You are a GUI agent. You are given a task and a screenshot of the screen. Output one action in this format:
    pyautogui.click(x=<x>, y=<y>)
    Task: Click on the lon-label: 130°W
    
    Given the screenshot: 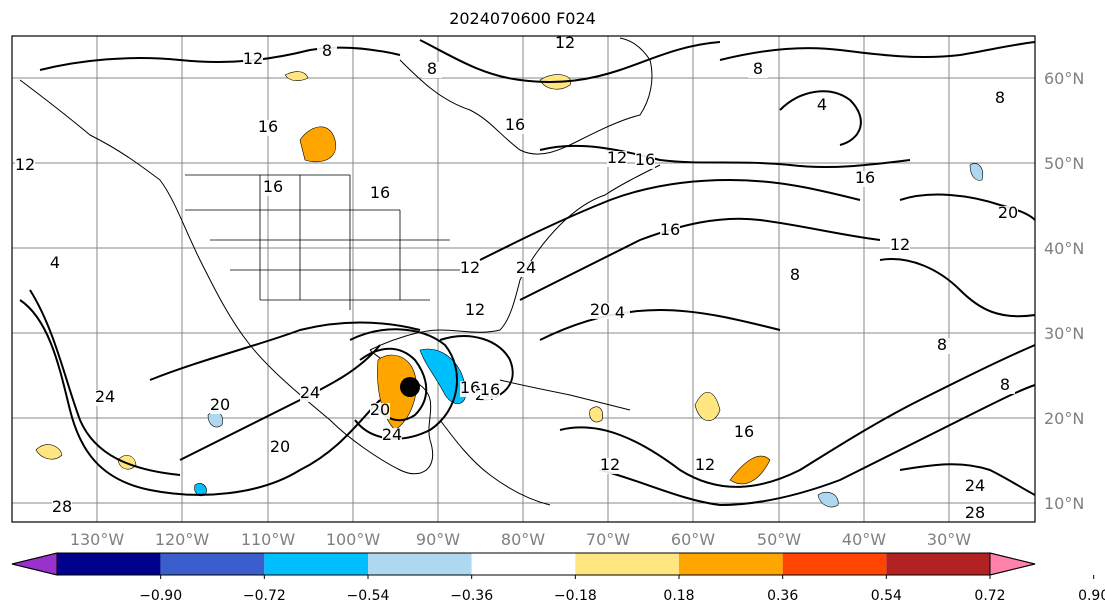 What is the action you would take?
    pyautogui.click(x=97, y=539)
    